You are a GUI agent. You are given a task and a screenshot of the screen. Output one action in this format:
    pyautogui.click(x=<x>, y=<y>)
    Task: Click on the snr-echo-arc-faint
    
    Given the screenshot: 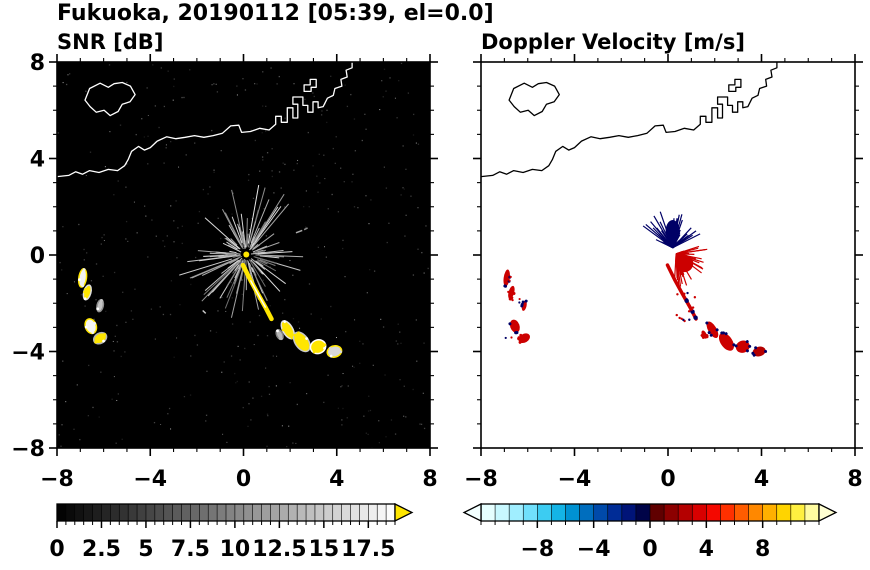 What is the action you would take?
    pyautogui.click(x=260, y=287)
    